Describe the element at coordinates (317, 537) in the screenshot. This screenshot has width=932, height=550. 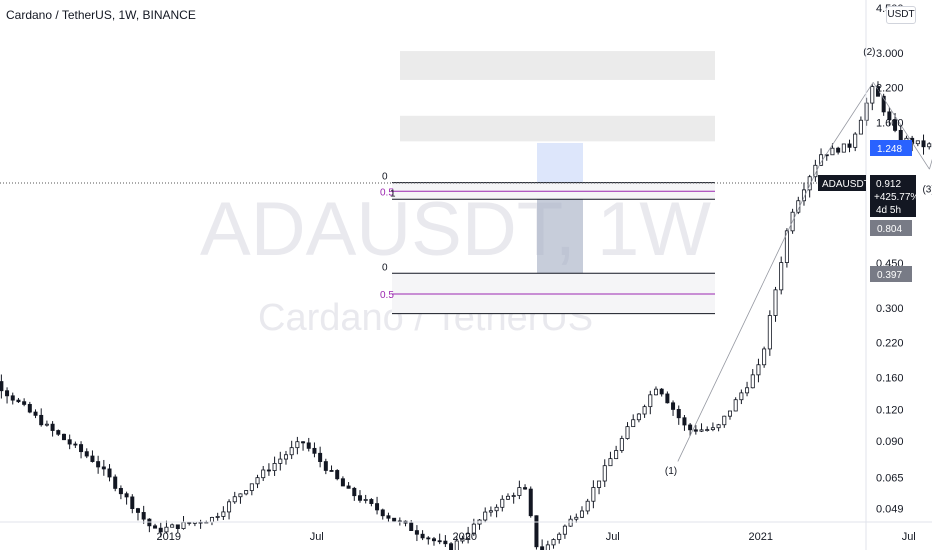
I see `time-tick-1: Jul` at that location.